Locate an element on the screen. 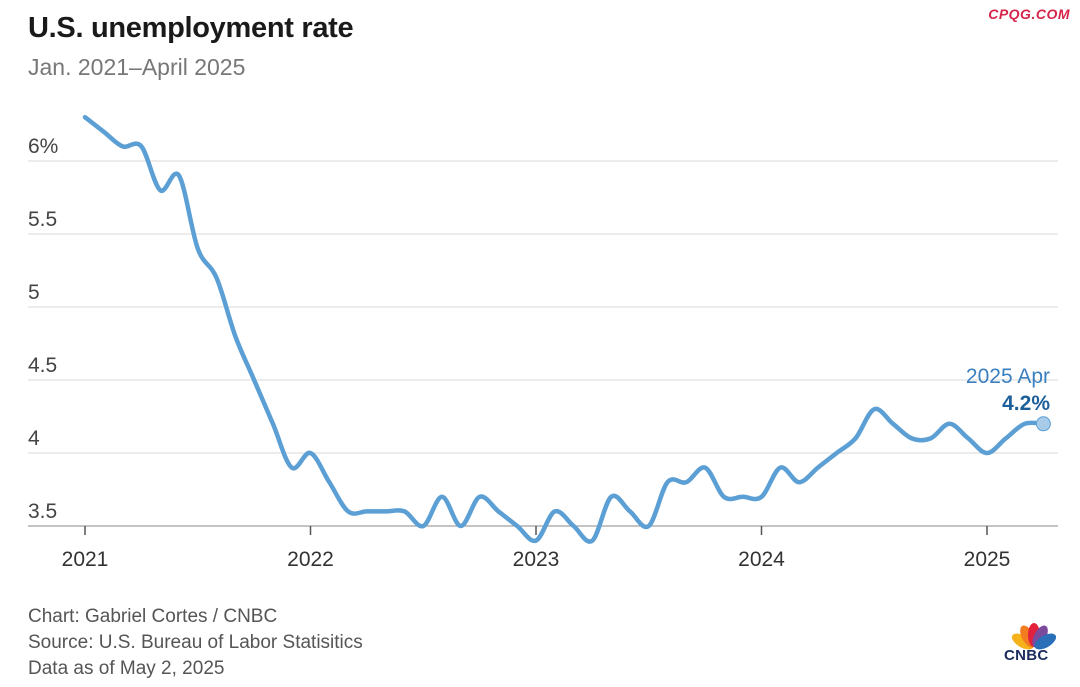 The height and width of the screenshot is (687, 1080). x-tick-label: 2021 is located at coordinates (85, 559).